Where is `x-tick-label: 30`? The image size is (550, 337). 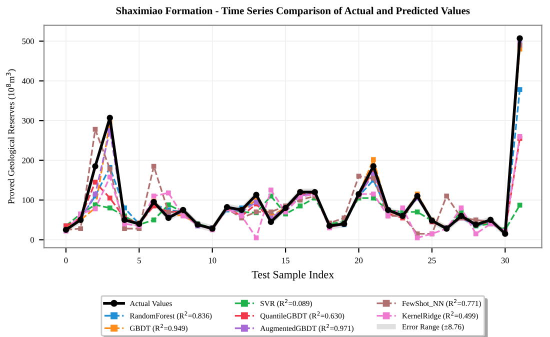
x-tick-label: 30 is located at coordinates (505, 261).